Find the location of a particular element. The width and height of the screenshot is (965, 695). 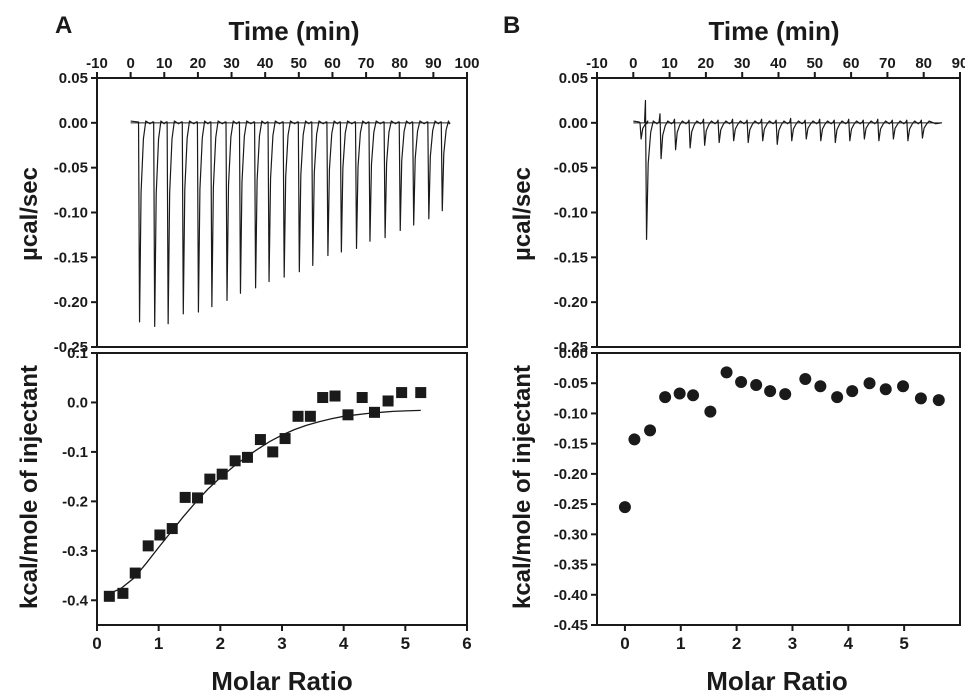

panel-b-top-trace is located at coordinates (787, 169).